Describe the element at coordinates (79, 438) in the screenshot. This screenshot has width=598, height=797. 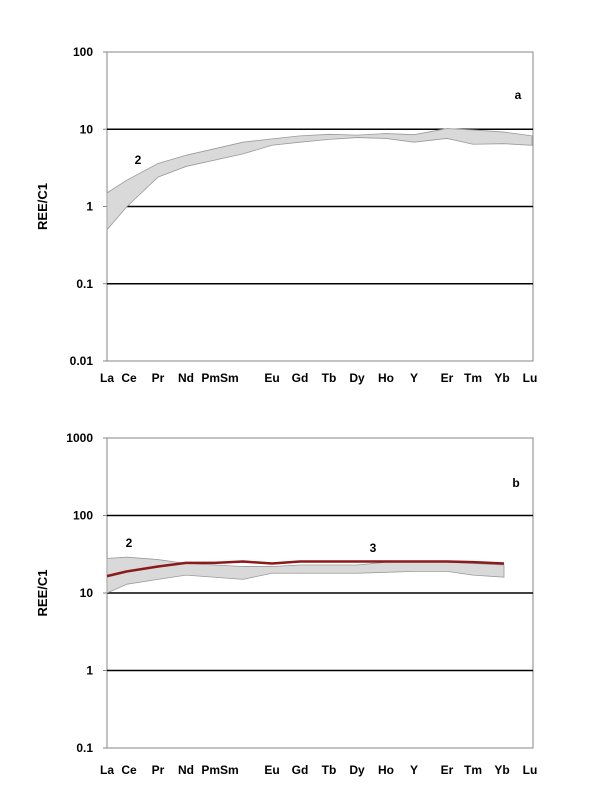
I see `y-tick-label: 1000` at that location.